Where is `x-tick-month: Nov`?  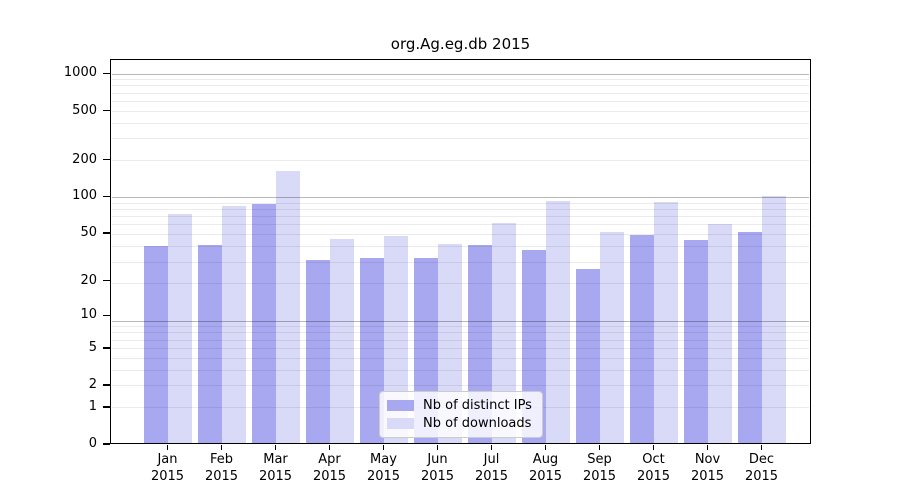 x-tick-month: Nov is located at coordinates (707, 459).